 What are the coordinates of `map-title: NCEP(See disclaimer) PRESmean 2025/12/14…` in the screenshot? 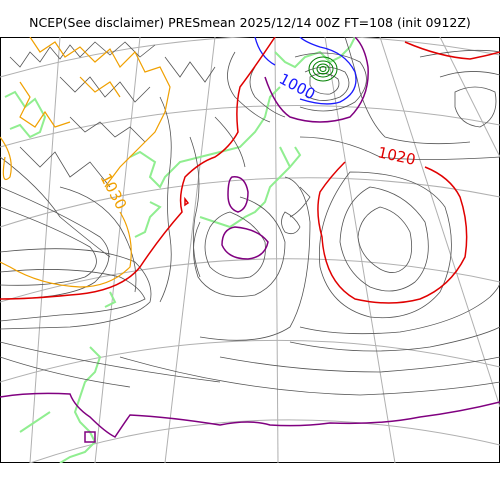 It's located at (250, 22).